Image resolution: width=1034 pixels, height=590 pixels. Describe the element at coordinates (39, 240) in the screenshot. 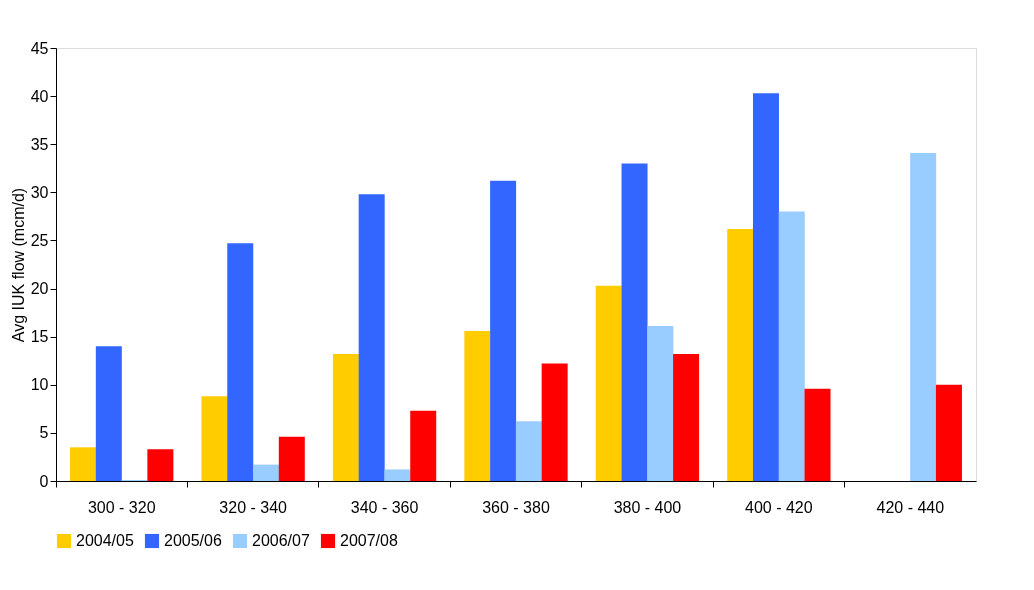

I see `y-tick-label: 25` at that location.